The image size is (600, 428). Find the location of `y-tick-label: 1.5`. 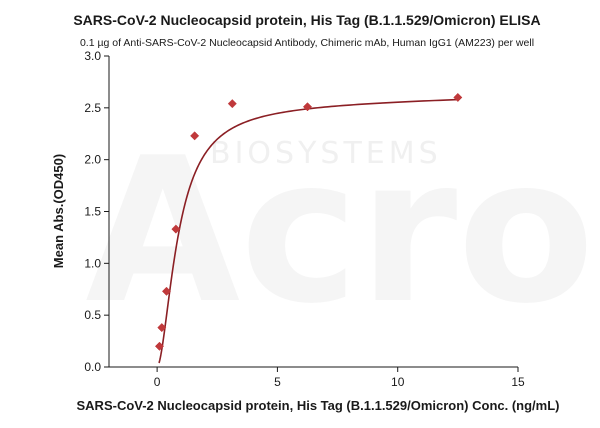

y-tick-label: 1.5 is located at coordinates (92, 212).